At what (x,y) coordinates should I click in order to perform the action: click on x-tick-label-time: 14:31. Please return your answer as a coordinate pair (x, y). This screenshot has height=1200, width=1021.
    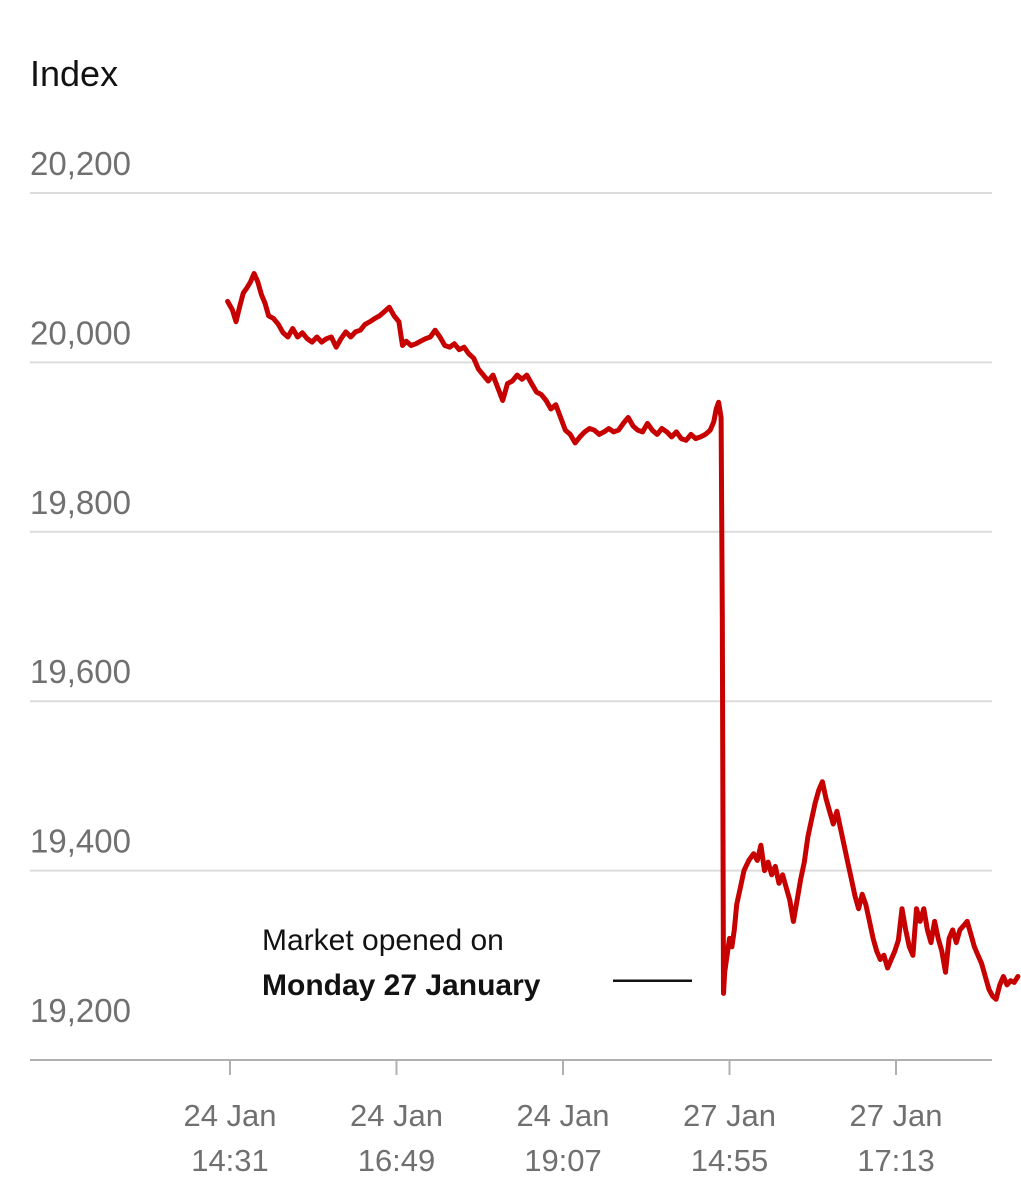
    Looking at the image, I should click on (230, 1160).